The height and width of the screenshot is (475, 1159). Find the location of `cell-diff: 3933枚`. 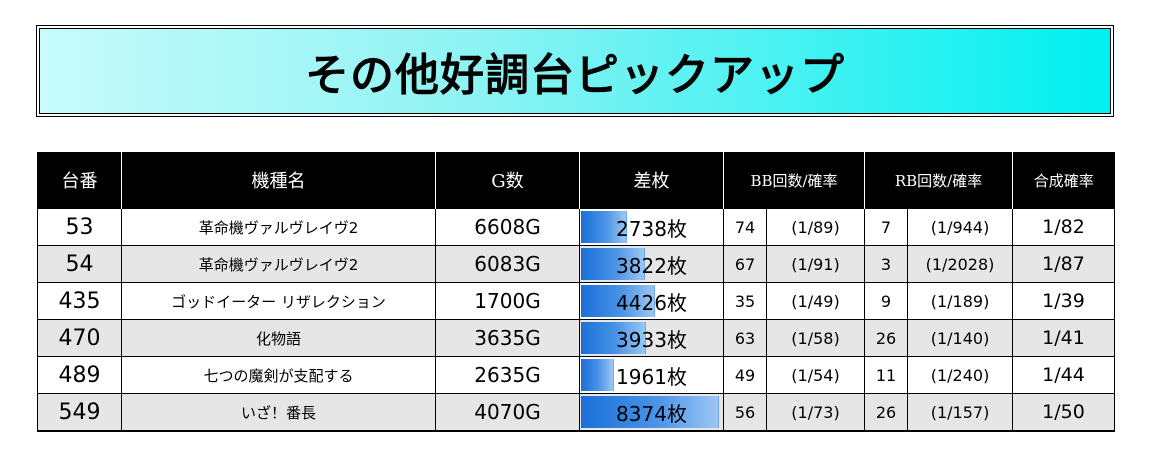

cell-diff: 3933枚 is located at coordinates (651, 338).